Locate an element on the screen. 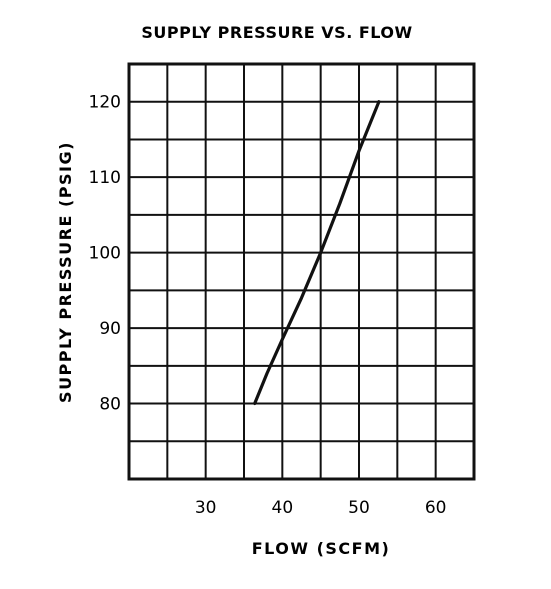 The width and height of the screenshot is (551, 589). x-axis-label: FLOW (SCFM) is located at coordinates (321, 548).